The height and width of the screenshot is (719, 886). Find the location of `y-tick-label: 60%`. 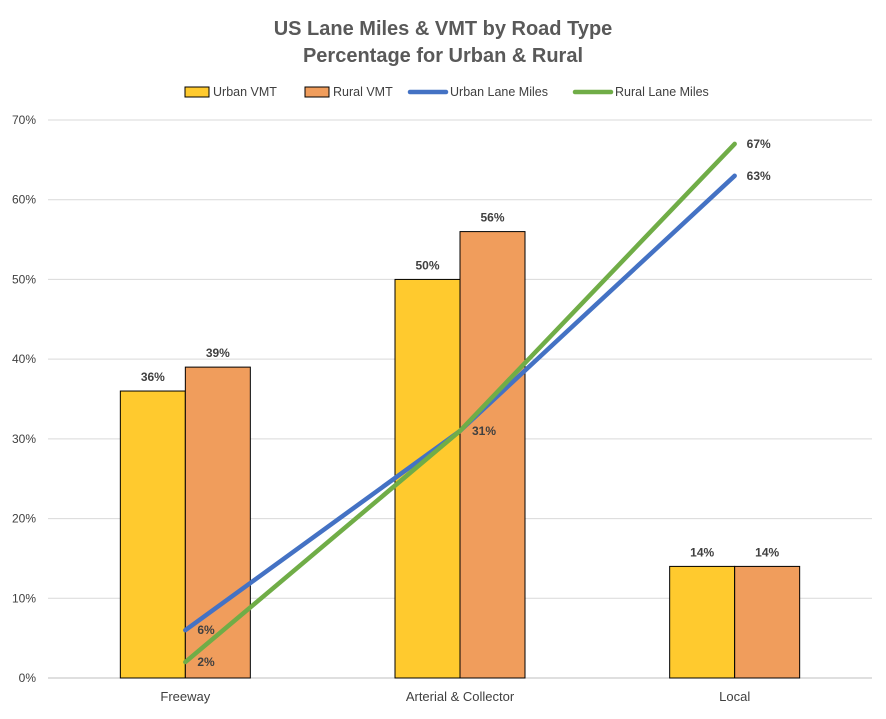

y-tick-label: 60% is located at coordinates (24, 200).